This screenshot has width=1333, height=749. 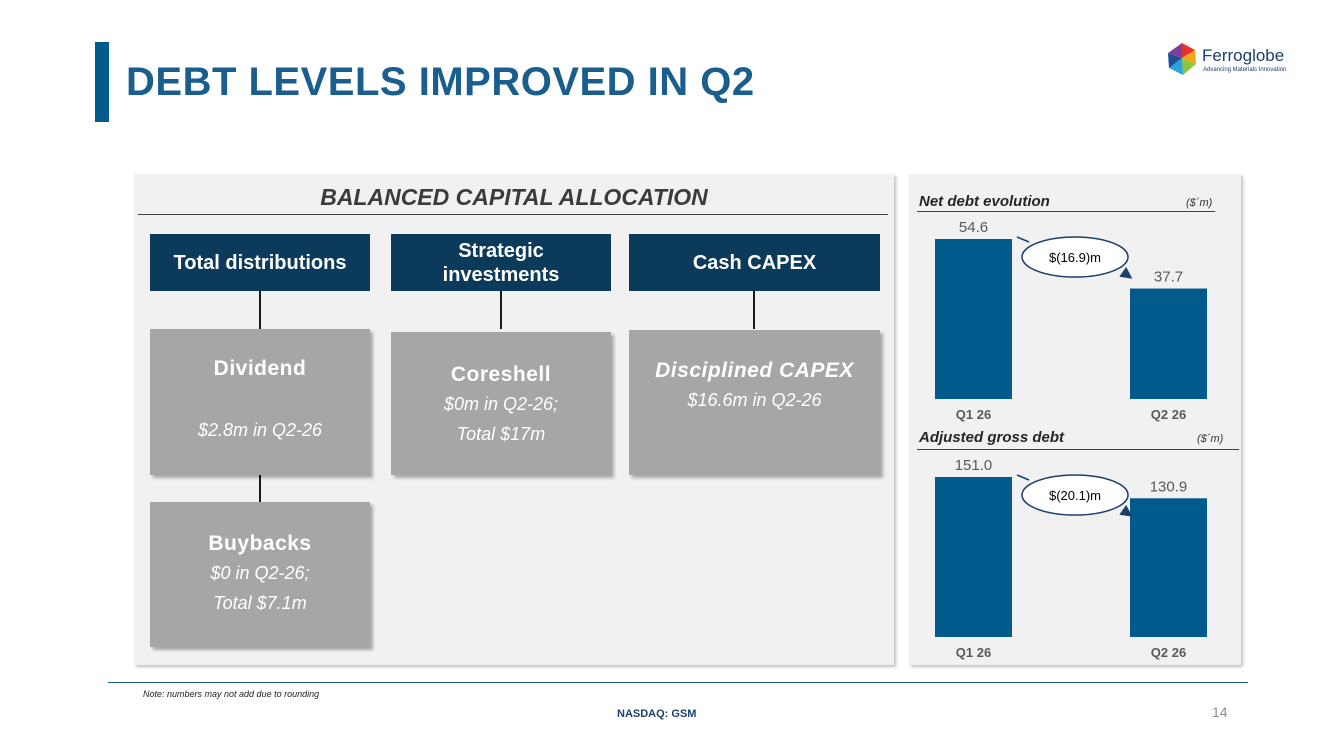 I want to click on change-label: $(20.1)m, so click(x=1075, y=495).